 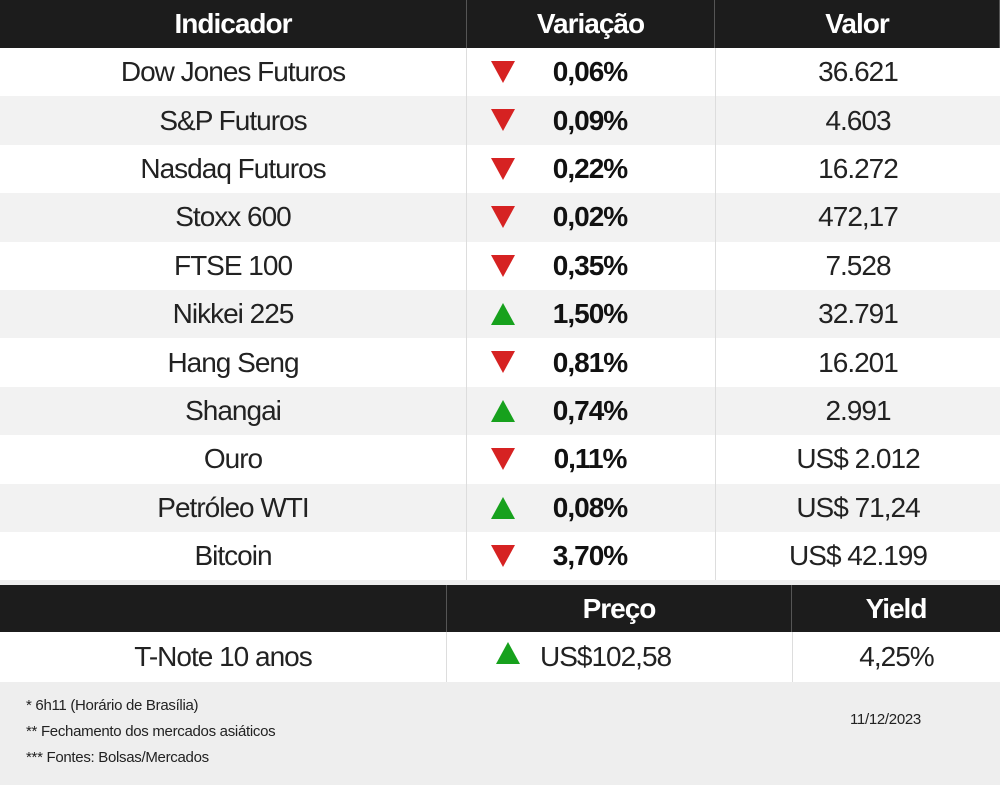 I want to click on indicator-name: Nasdaq Futuros, so click(x=233, y=169).